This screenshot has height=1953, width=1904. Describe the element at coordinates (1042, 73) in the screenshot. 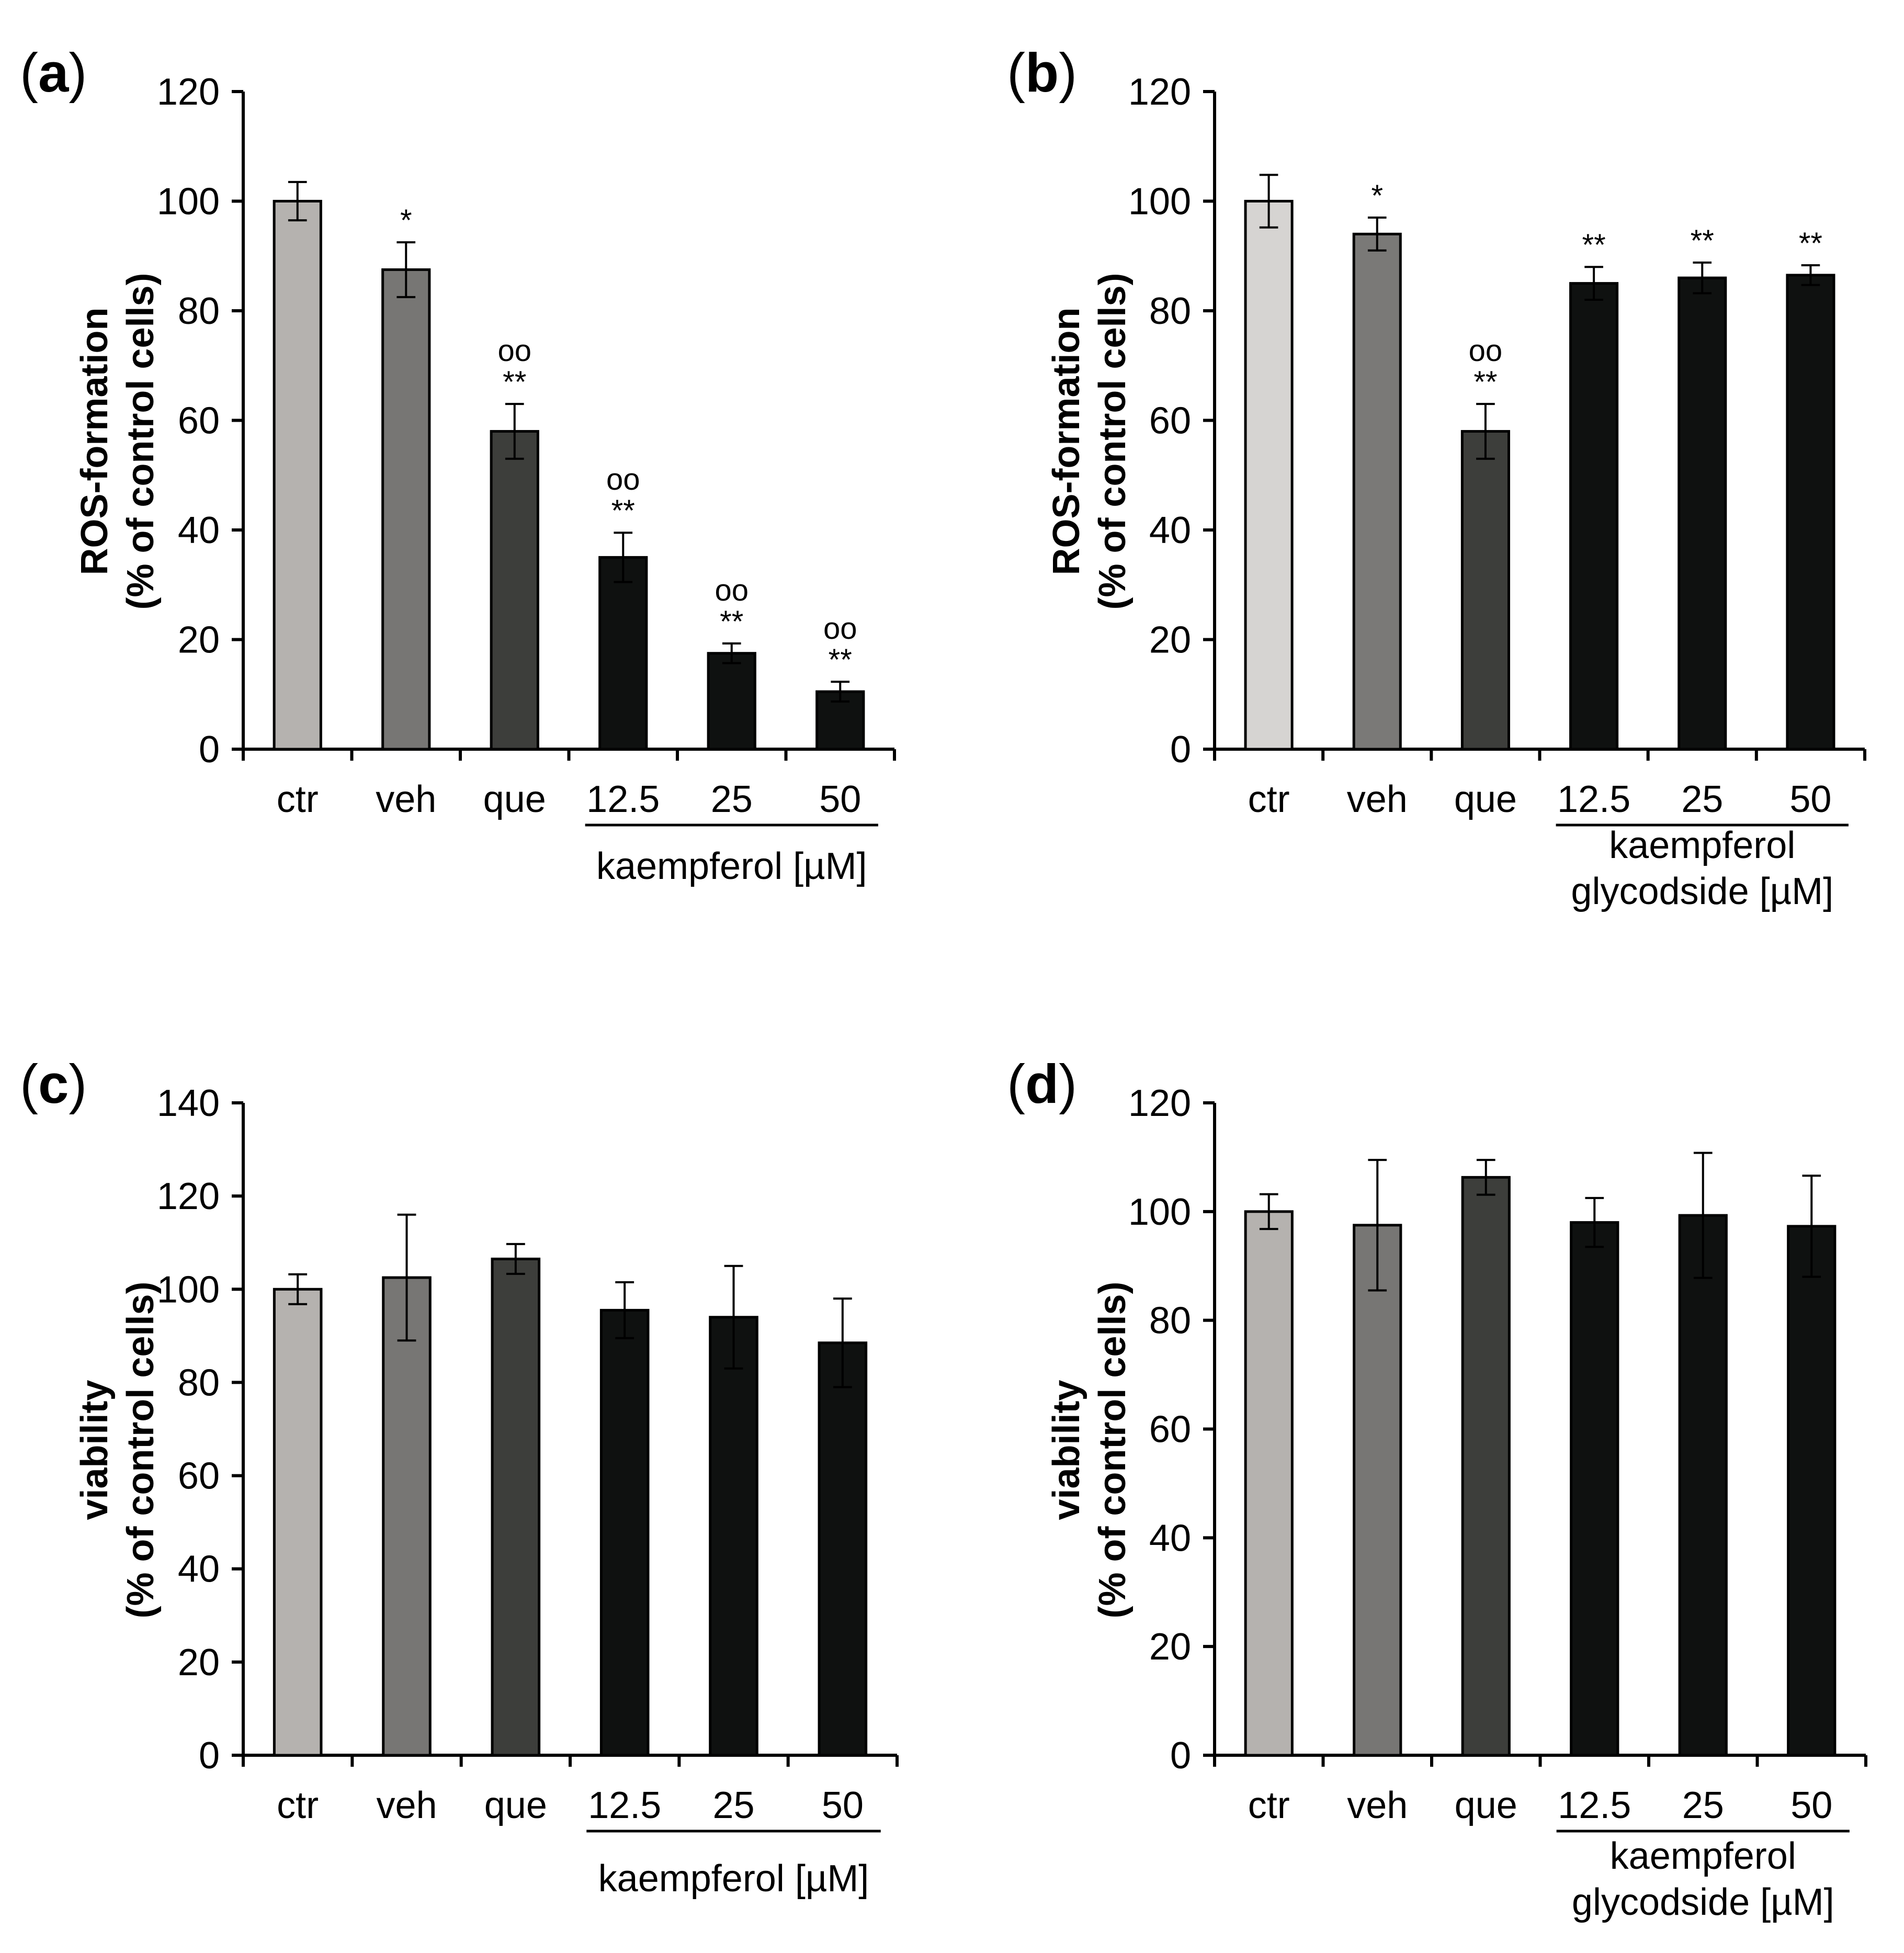

I see `panel-letter-char: b` at that location.